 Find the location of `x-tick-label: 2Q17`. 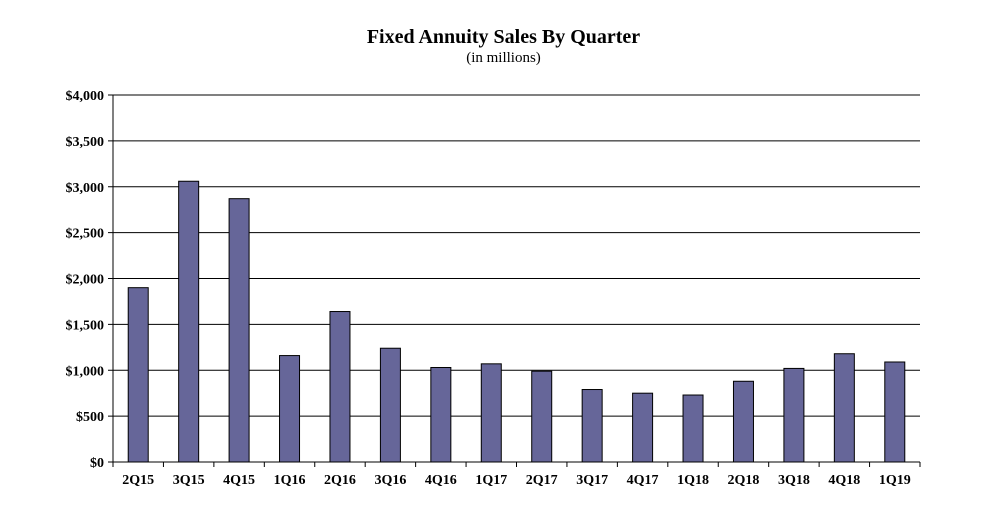

x-tick-label: 2Q17 is located at coordinates (542, 480).